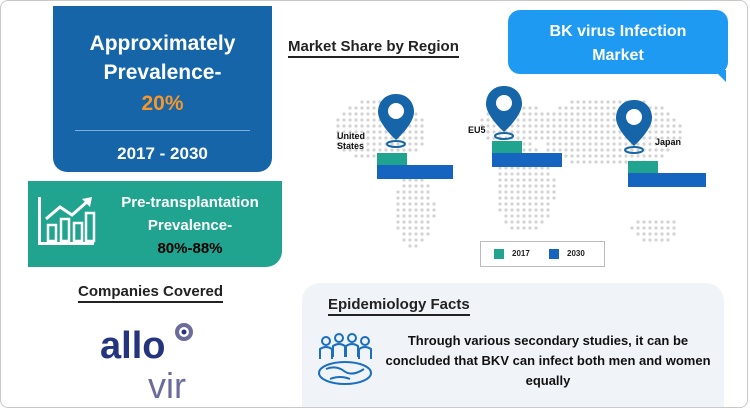  Describe the element at coordinates (618, 55) in the screenshot. I see `market-title-line2: Market` at that location.